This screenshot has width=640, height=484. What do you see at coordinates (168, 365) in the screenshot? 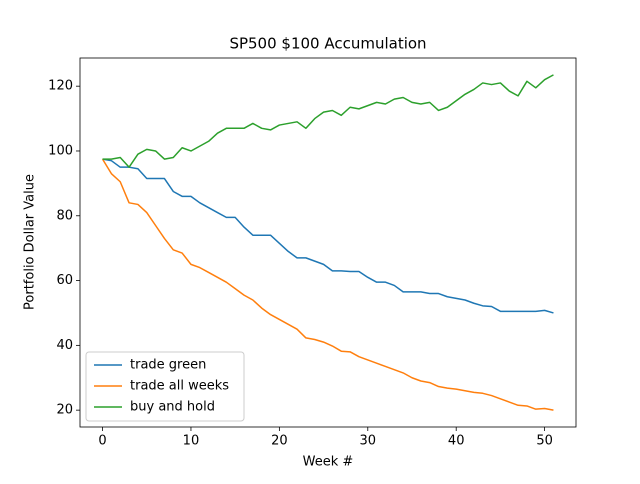
I see `legend-label: trade green` at bounding box center [168, 365].